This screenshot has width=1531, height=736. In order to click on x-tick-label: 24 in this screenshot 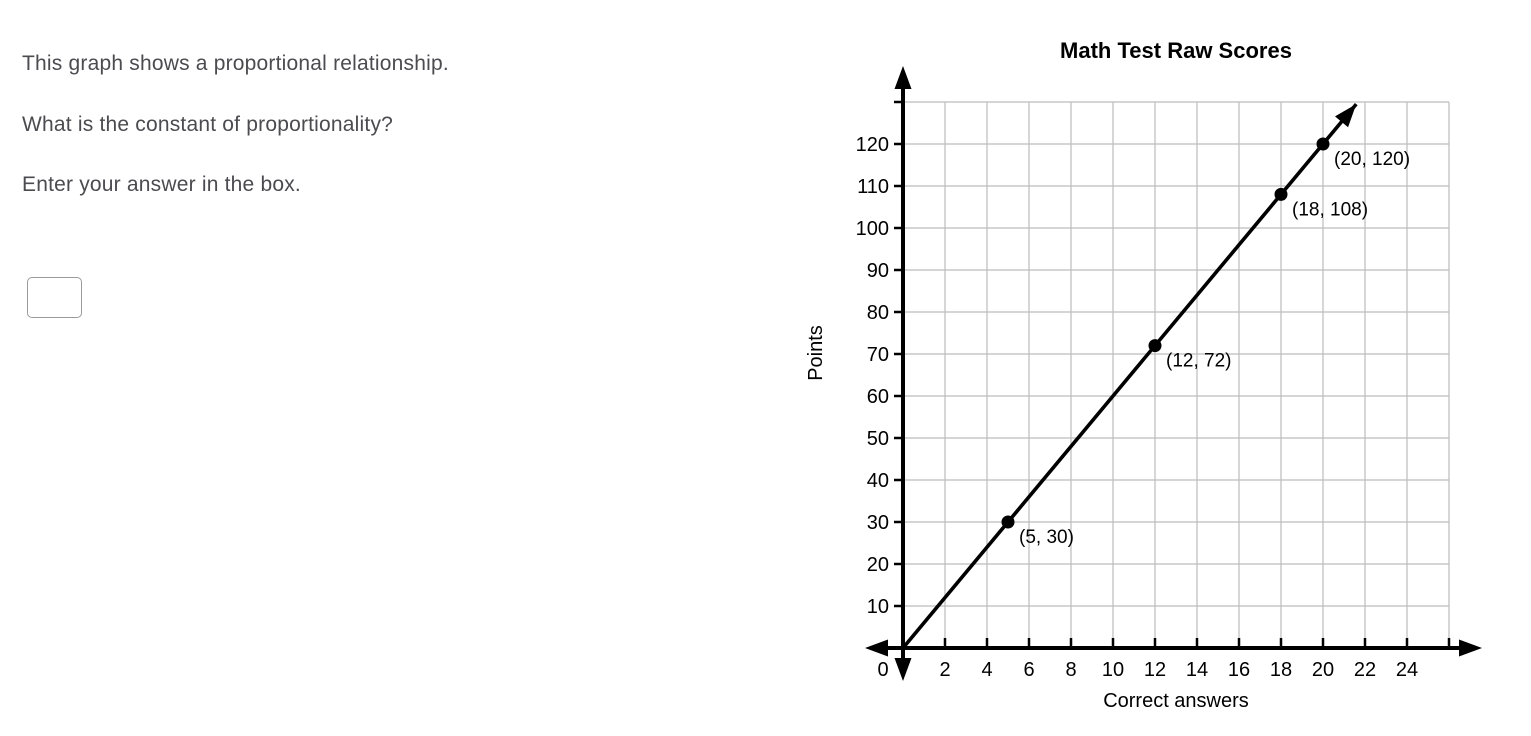, I will do `click(1407, 670)`.